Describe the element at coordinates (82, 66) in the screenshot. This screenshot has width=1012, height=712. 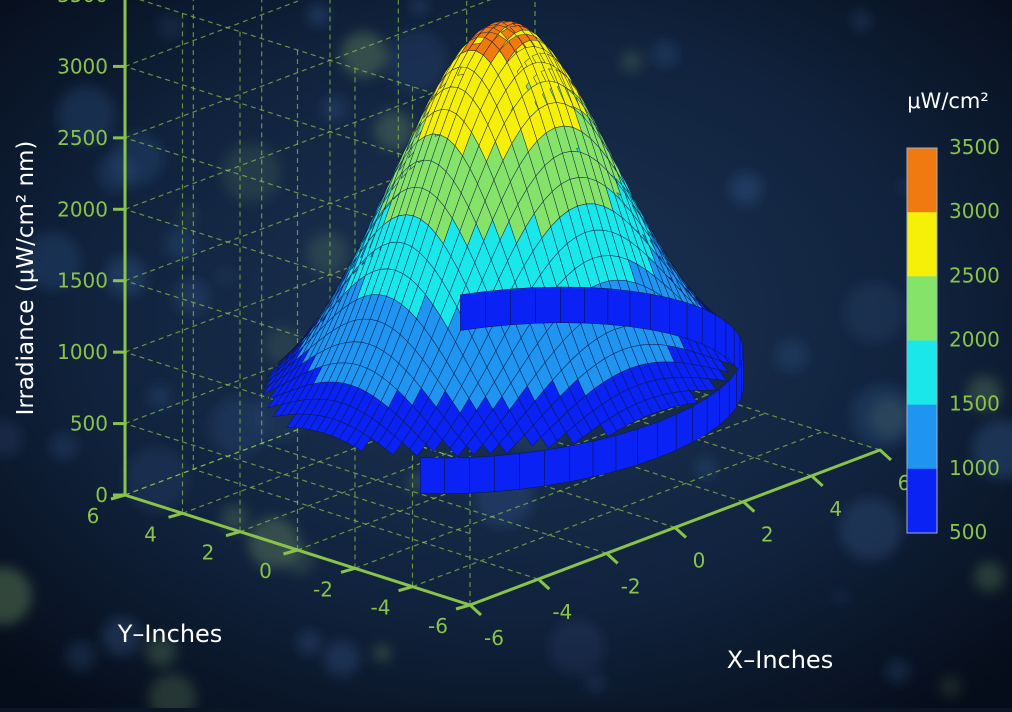
I see `z-tick-label: 3000` at that location.